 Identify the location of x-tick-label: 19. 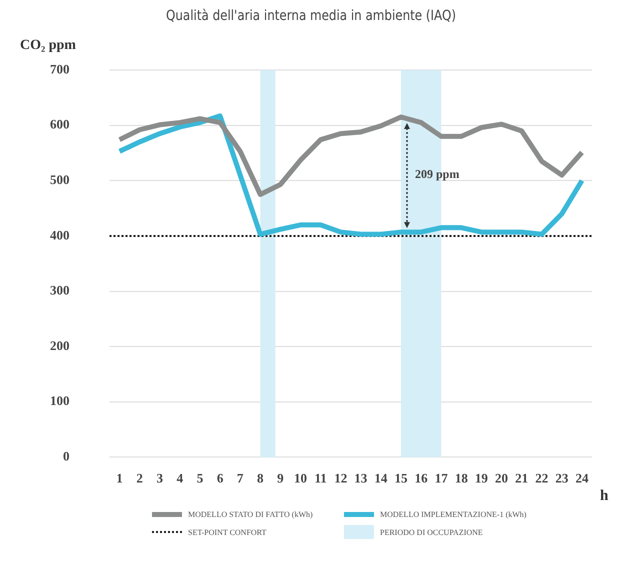
(481, 478).